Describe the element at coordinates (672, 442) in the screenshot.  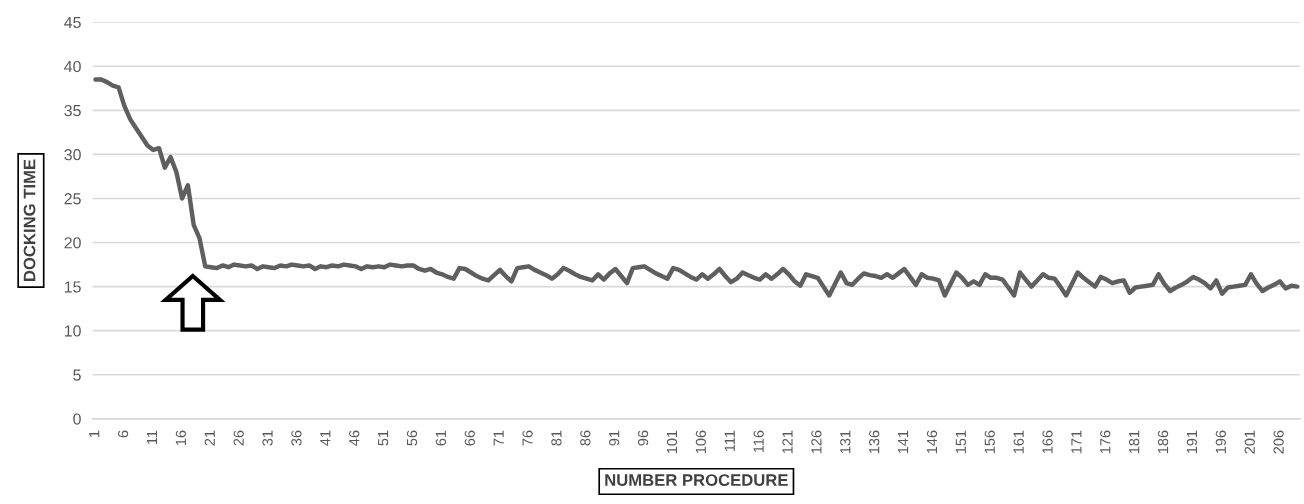
I see `x-tick-label: 101` at that location.